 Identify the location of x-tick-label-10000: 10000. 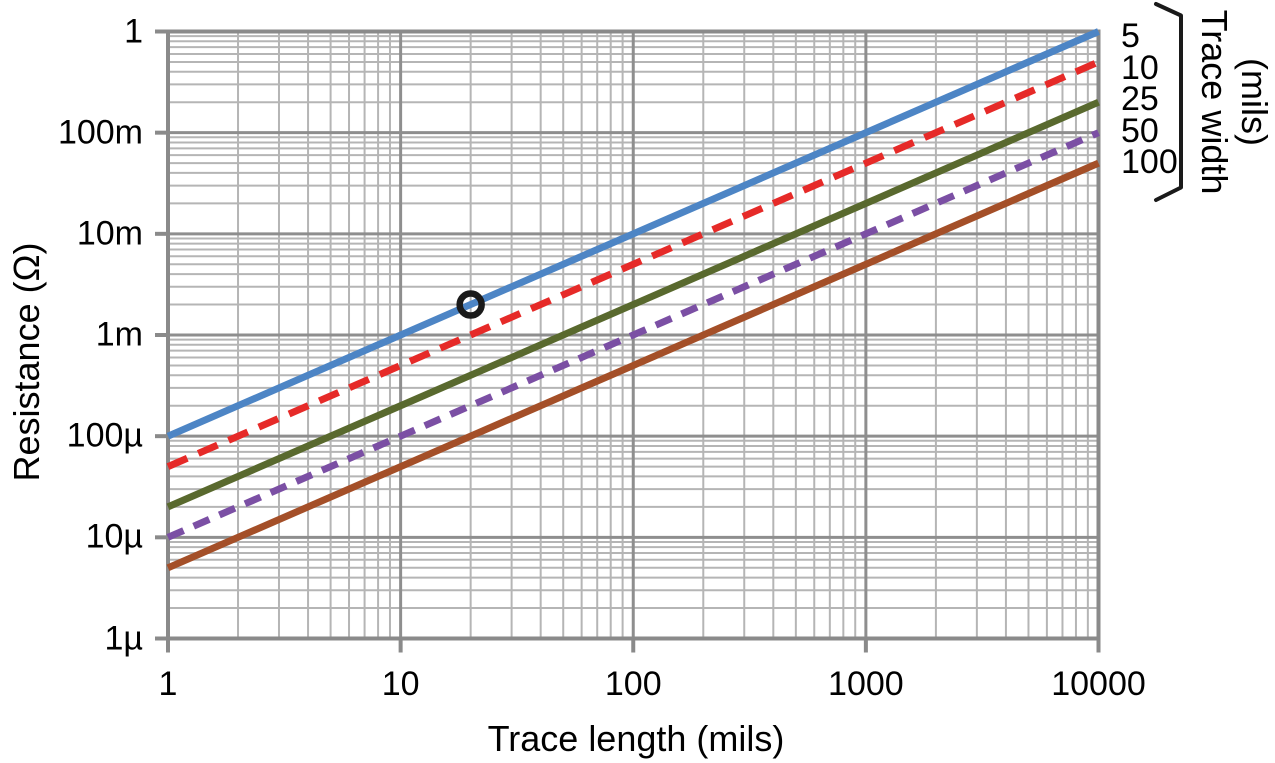
(1098, 684).